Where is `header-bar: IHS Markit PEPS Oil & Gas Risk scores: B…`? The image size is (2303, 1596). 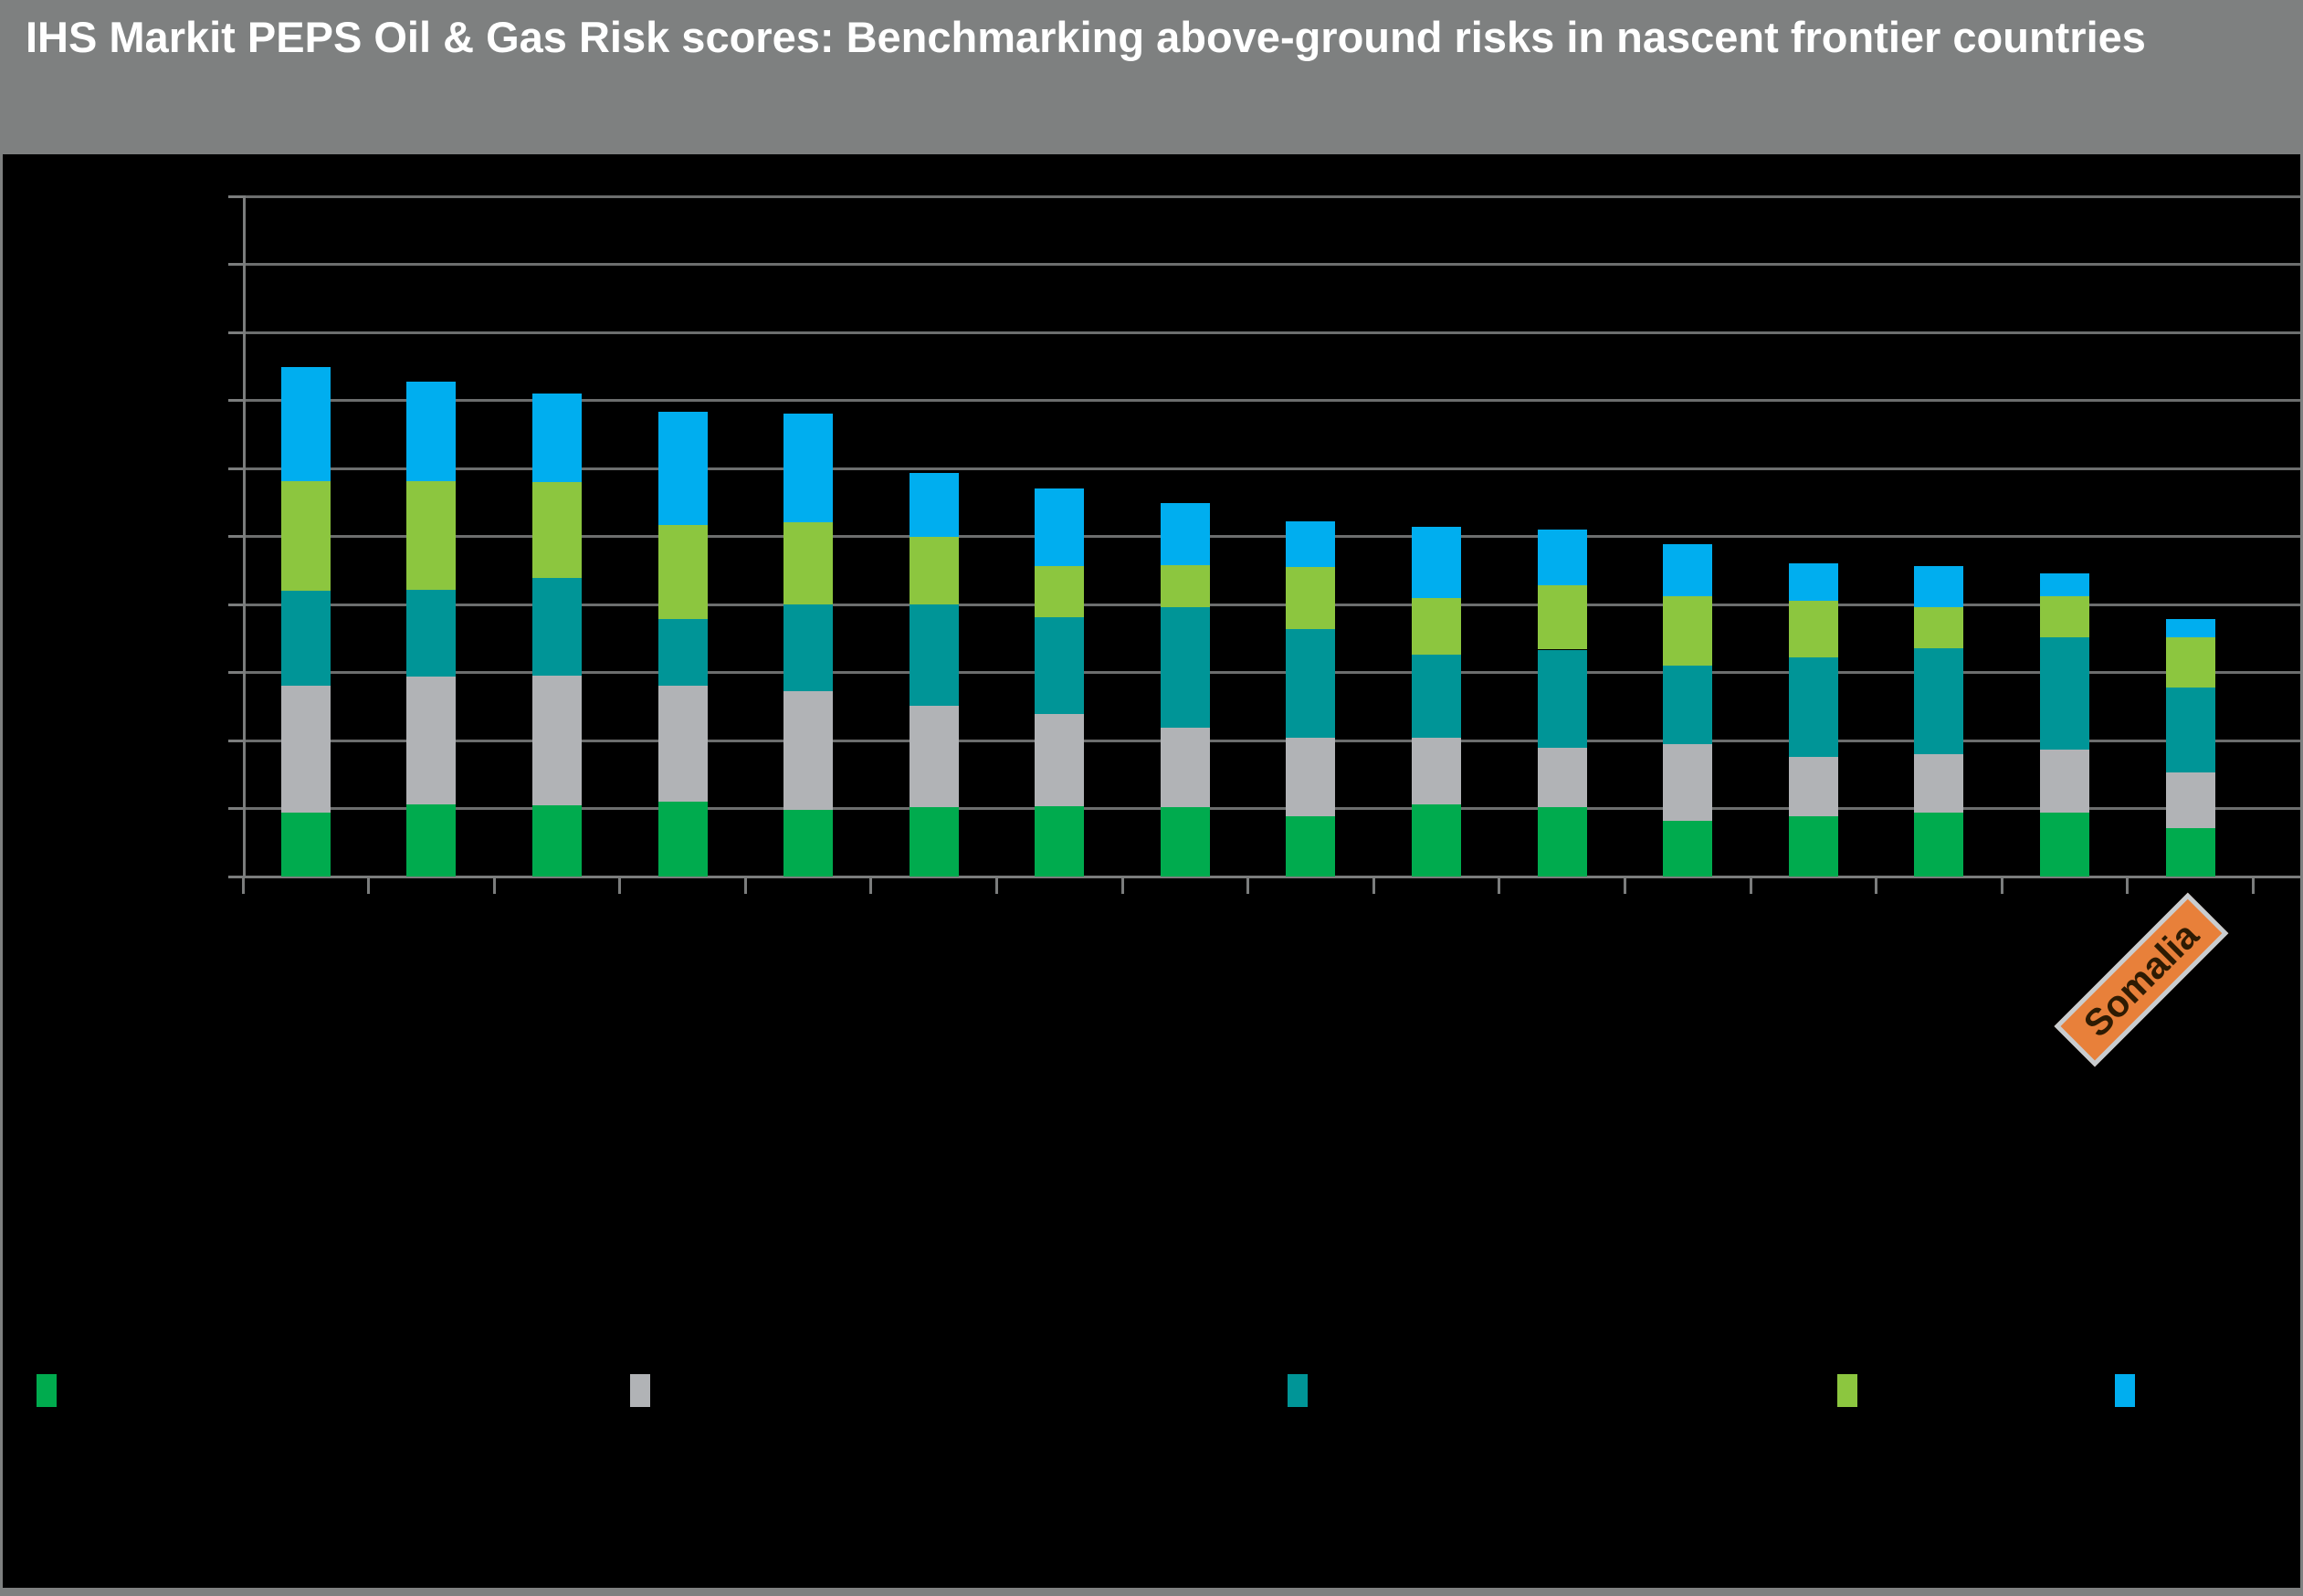 header-bar: IHS Markit PEPS Oil & Gas Risk scores: B… is located at coordinates (1151, 77).